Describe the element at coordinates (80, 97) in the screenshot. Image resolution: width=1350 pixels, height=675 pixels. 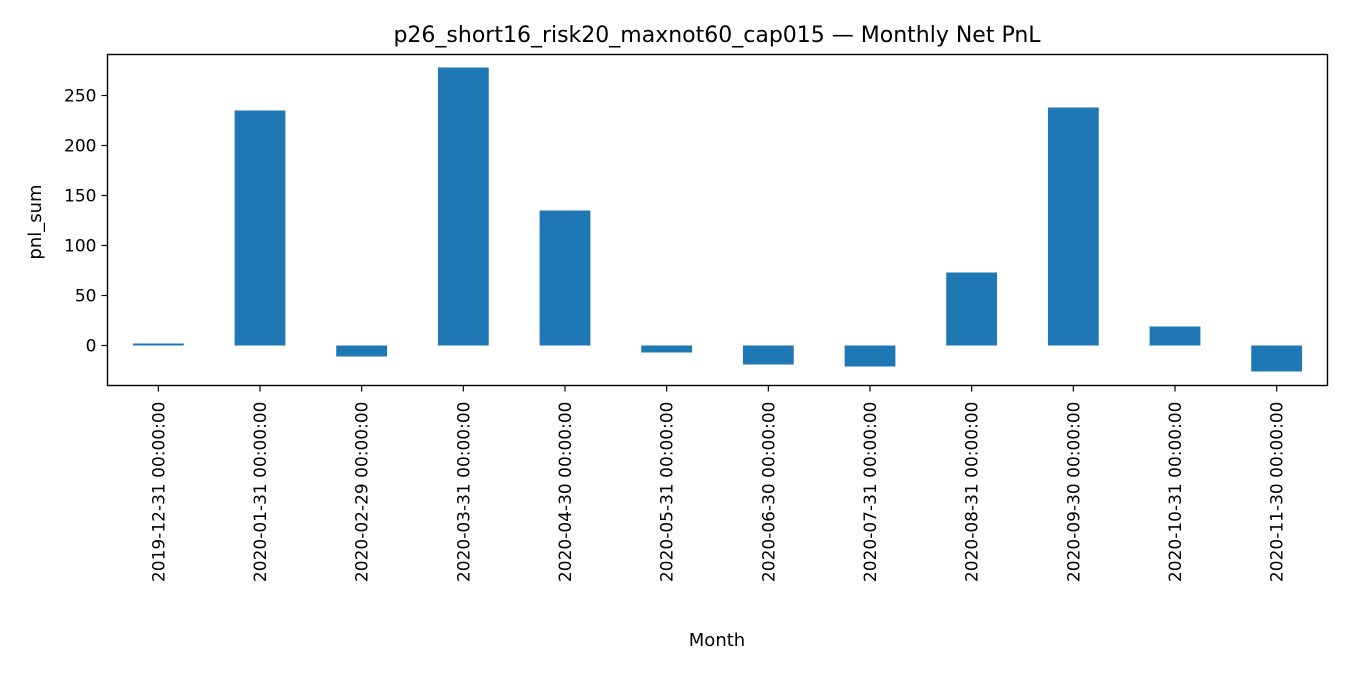
I see `y-tick-label: 250` at that location.